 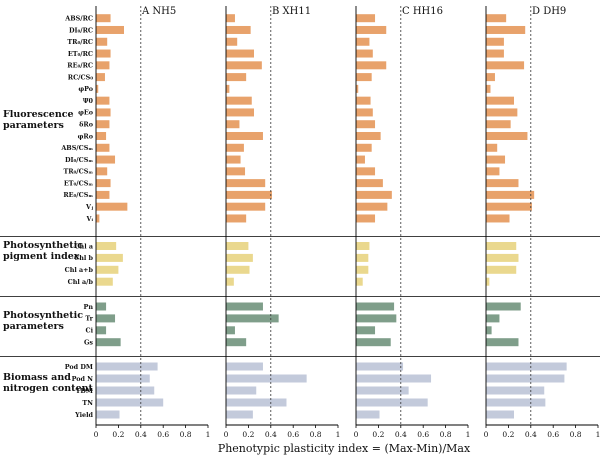 What do you see at coordinates (83, 258) in the screenshot?
I see `variable-label: Chl b` at bounding box center [83, 258].